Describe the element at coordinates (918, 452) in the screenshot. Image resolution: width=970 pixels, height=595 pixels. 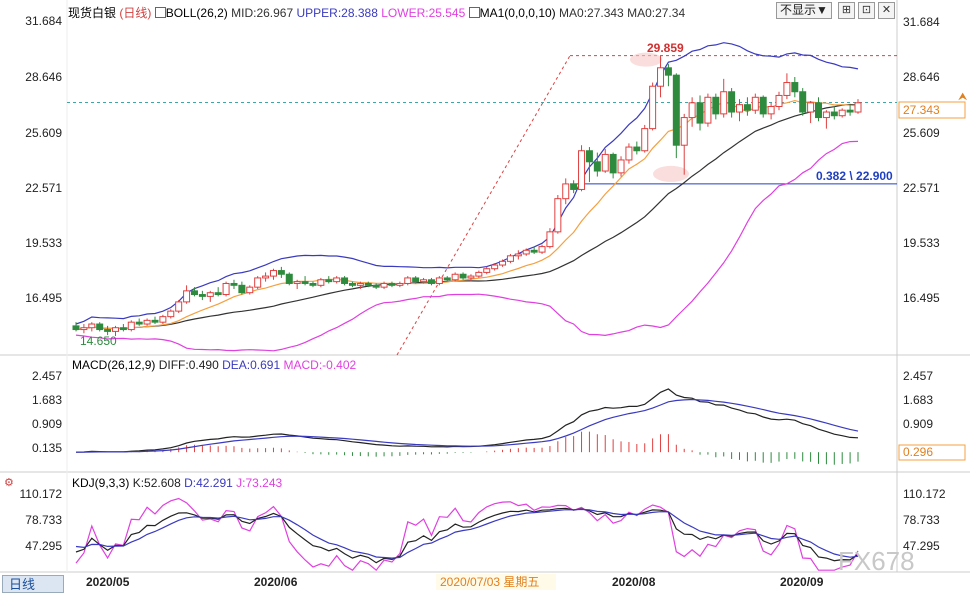
I see `macd-tag-text: 0.296` at that location.